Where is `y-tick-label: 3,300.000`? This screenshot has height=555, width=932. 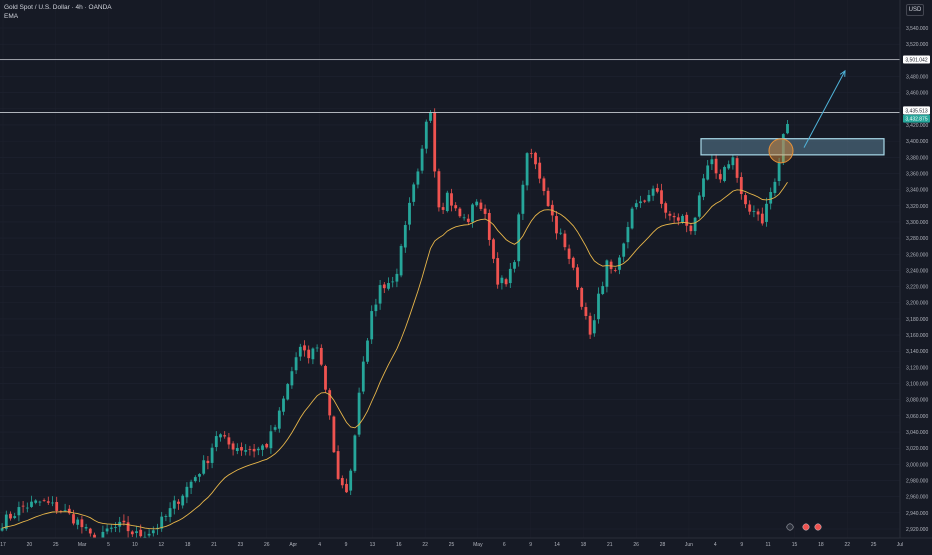 y-tick-label: 3,300.000 is located at coordinates (917, 223).